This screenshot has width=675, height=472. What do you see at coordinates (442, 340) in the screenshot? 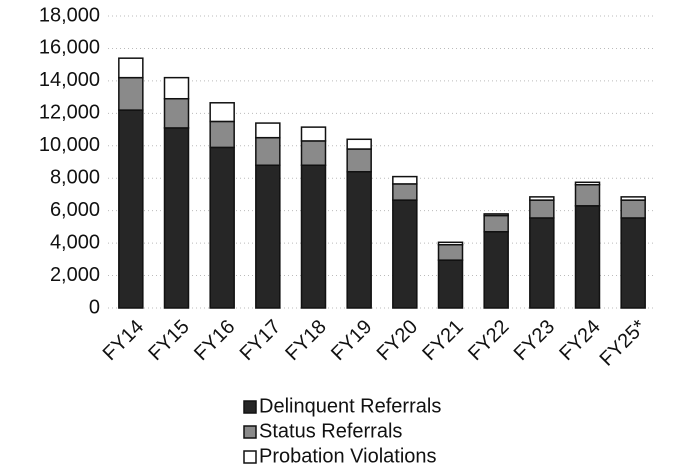
I see `x-tick-label: FY21` at bounding box center [442, 340].